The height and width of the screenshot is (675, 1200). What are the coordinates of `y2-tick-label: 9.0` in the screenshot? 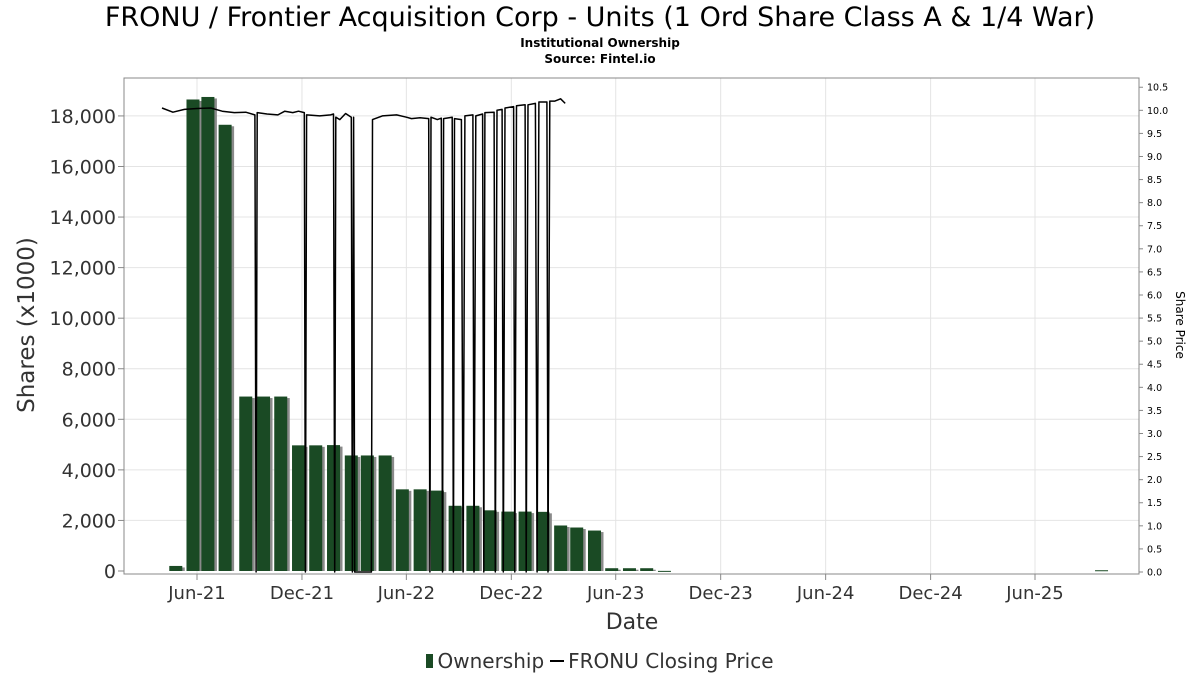 It's located at (1154, 157).